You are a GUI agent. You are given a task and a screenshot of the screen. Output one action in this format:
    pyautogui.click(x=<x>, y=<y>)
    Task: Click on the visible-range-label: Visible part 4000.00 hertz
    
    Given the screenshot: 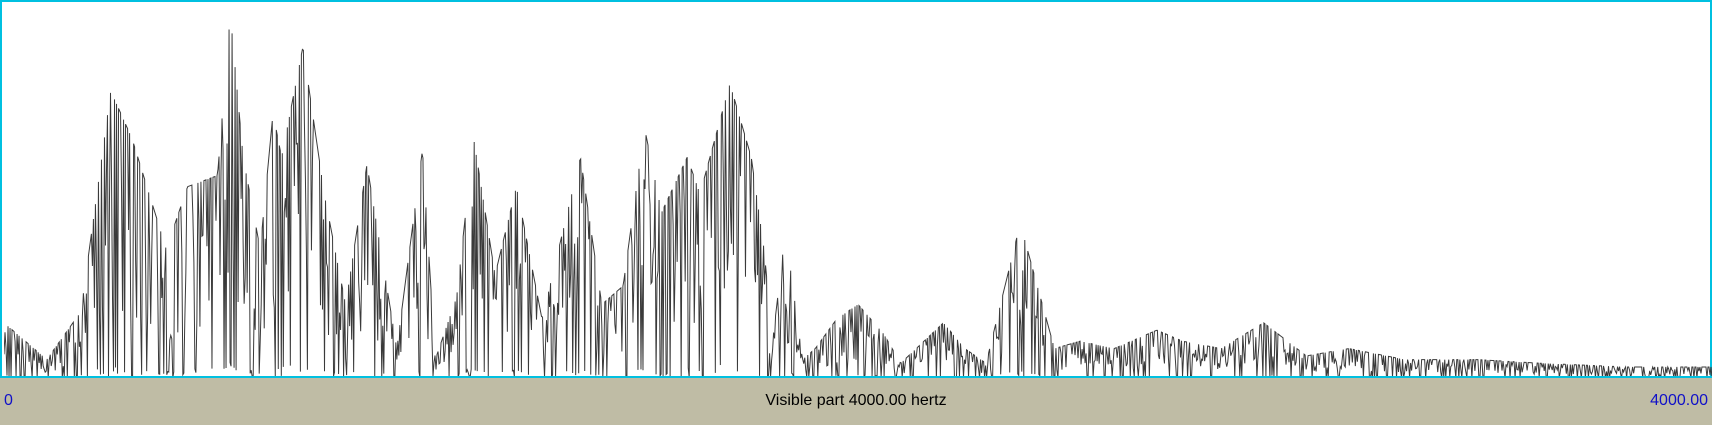 What is the action you would take?
    pyautogui.click(x=856, y=400)
    